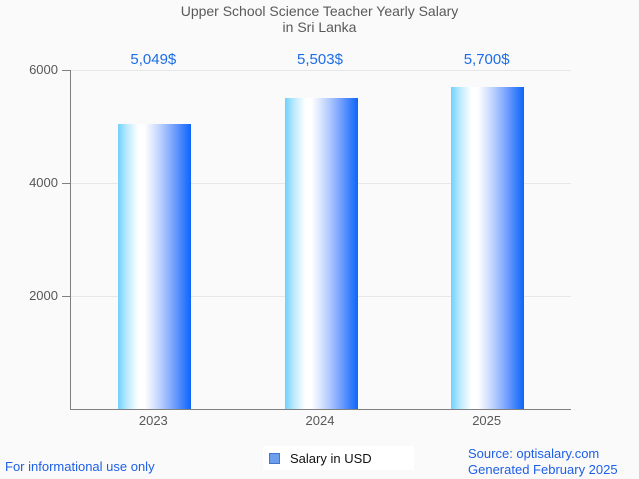 The image size is (639, 479). I want to click on y-axis-label: 2000, so click(43, 295).